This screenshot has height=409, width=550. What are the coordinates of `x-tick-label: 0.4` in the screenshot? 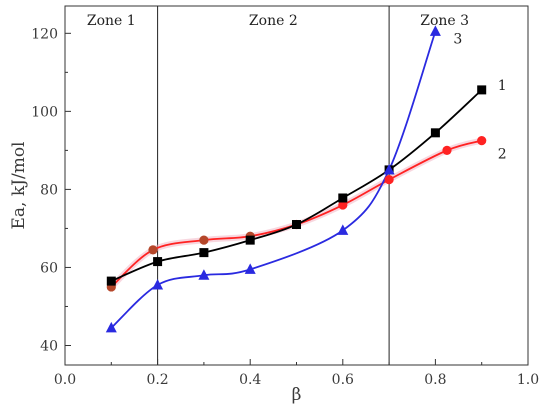 It's located at (250, 380).